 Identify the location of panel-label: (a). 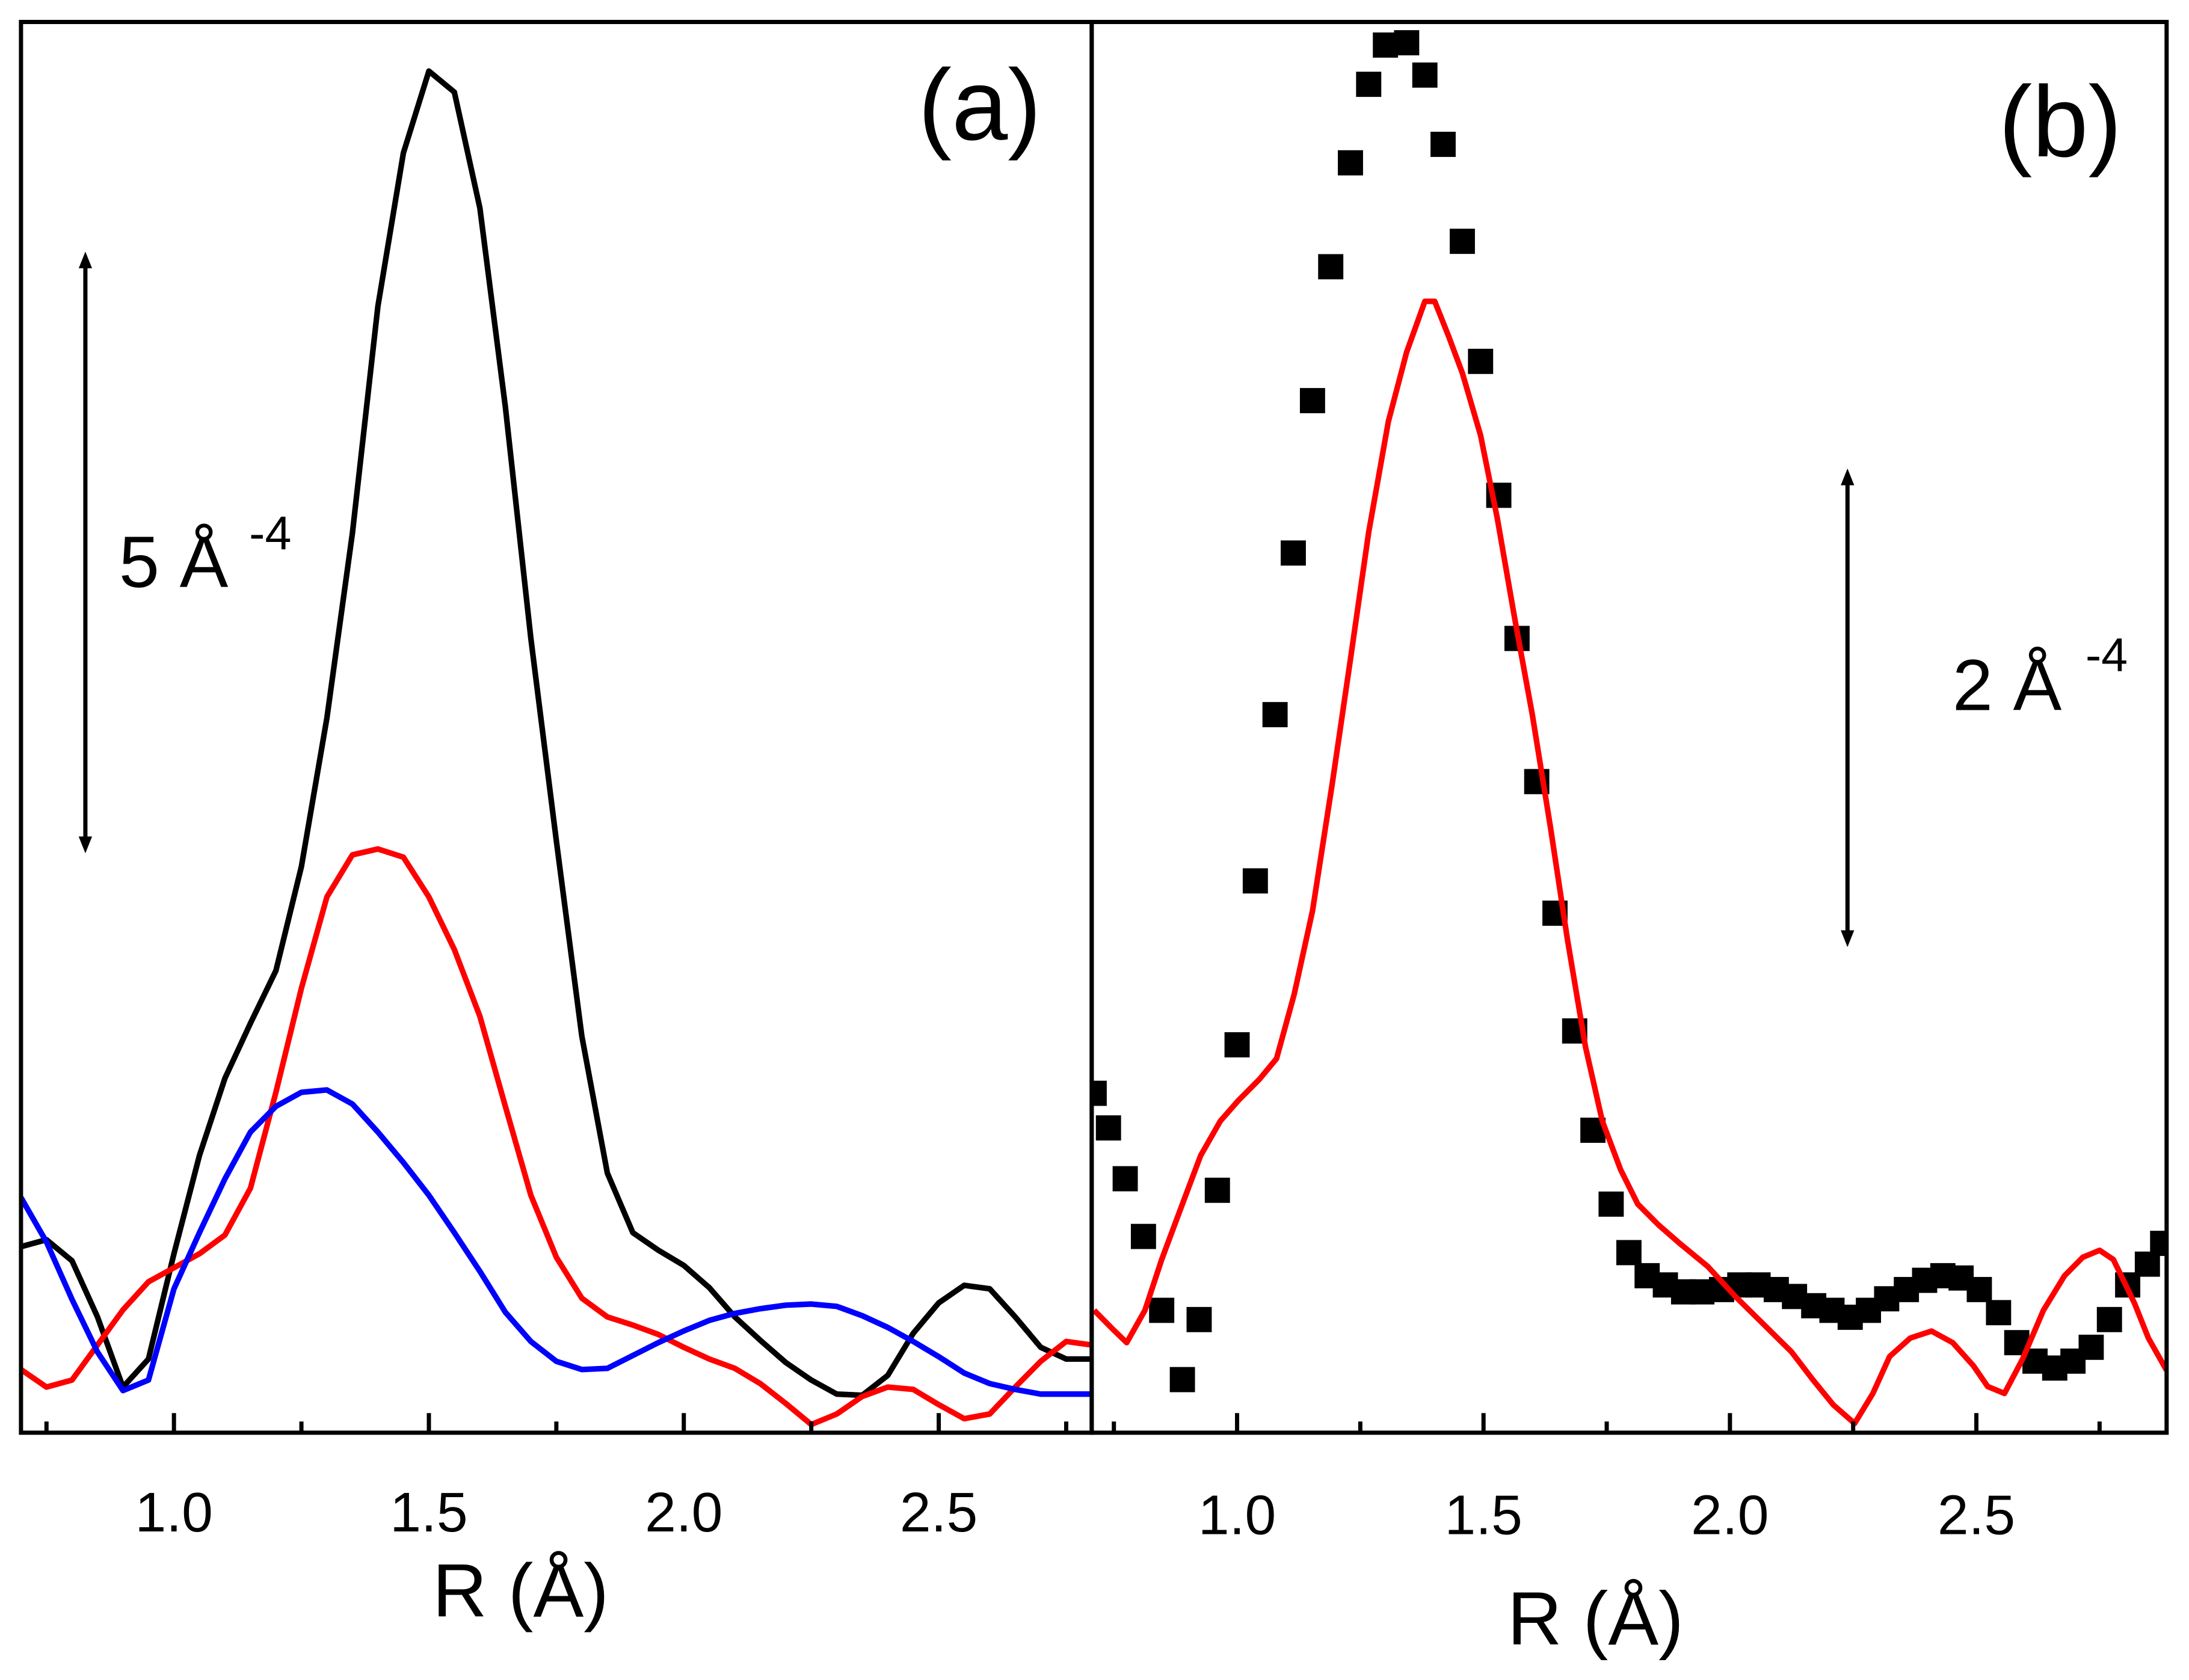
(979, 105).